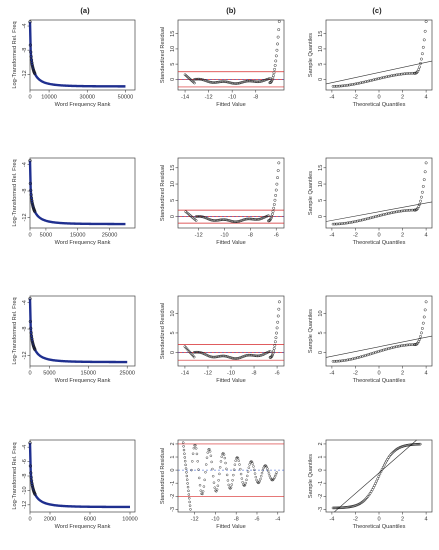 The height and width of the screenshot is (550, 439). I want to click on y-tick-label: -10, so click(25, 490).